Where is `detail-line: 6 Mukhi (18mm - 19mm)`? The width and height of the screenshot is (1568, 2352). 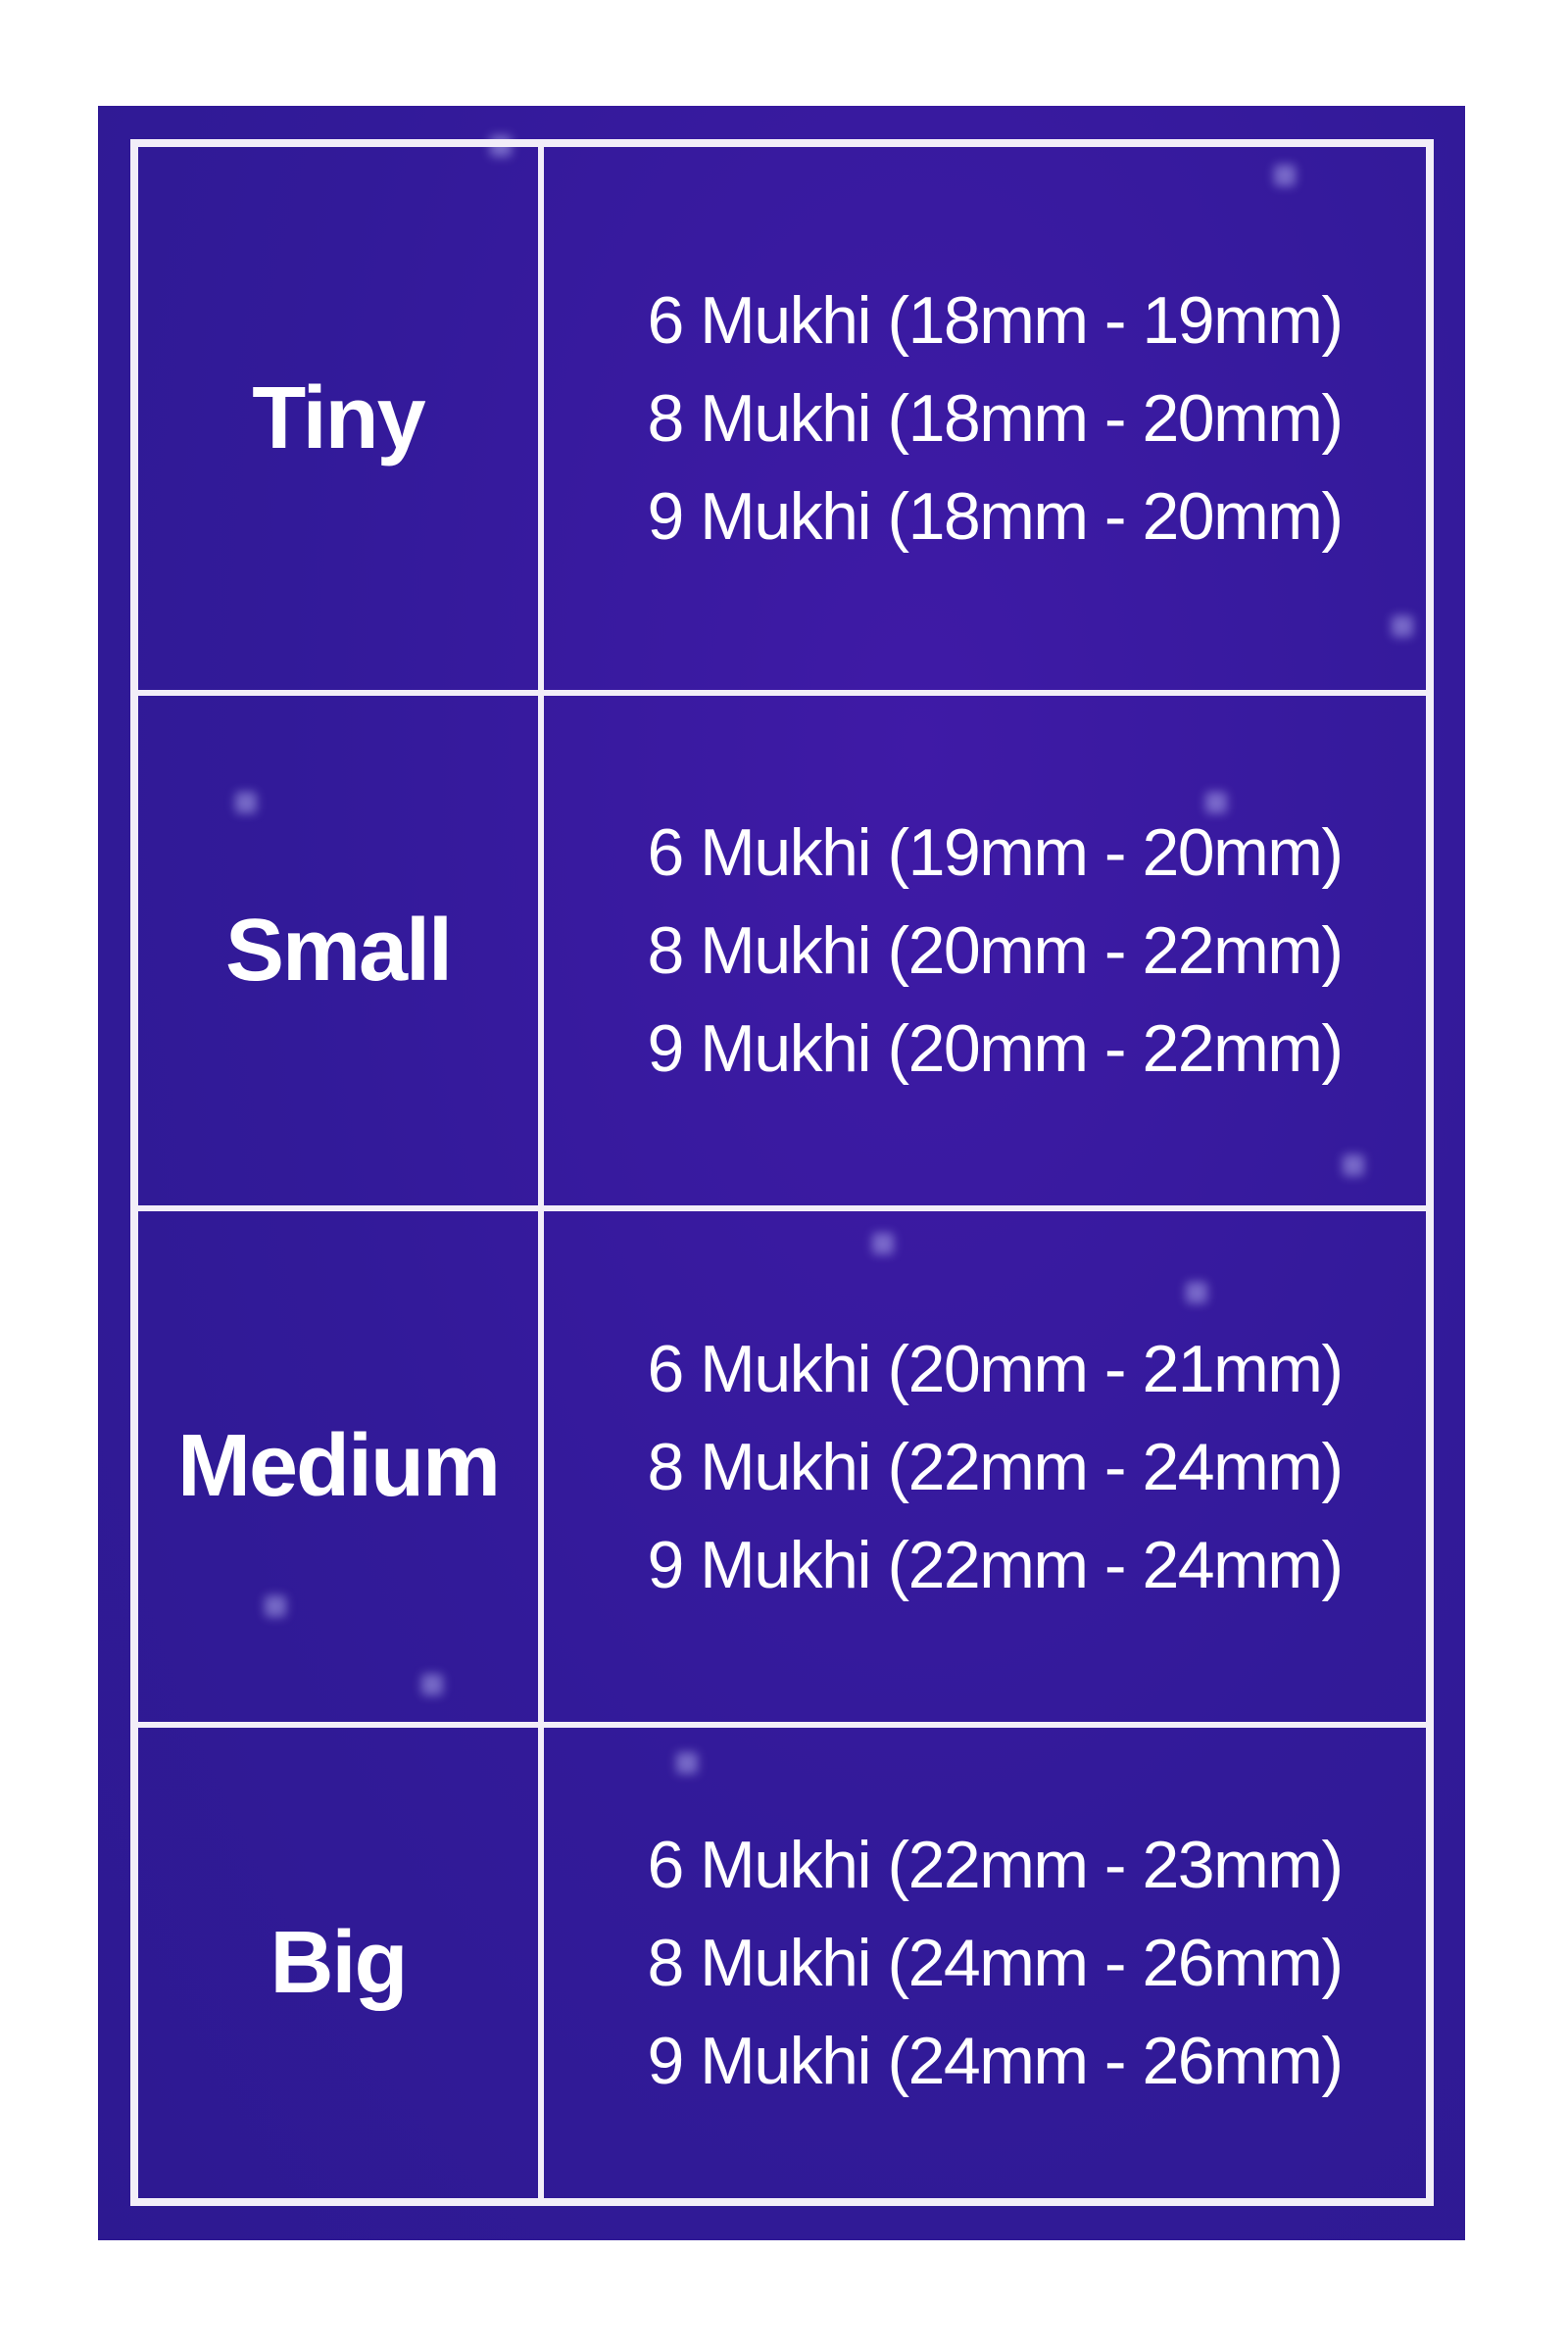 detail-line: 6 Mukhi (18mm - 19mm) is located at coordinates (995, 320).